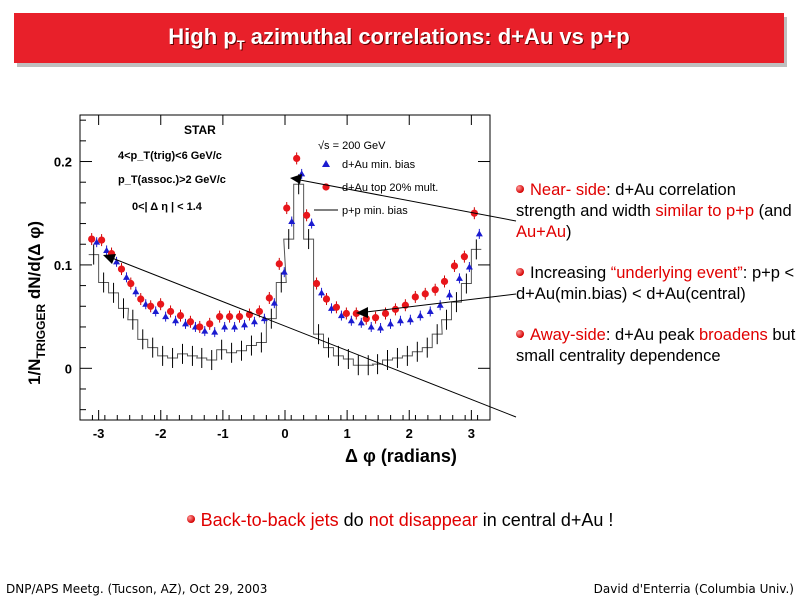 The image size is (800, 600). Describe the element at coordinates (326, 163) in the screenshot. I see `legend-triangle-marker` at that location.